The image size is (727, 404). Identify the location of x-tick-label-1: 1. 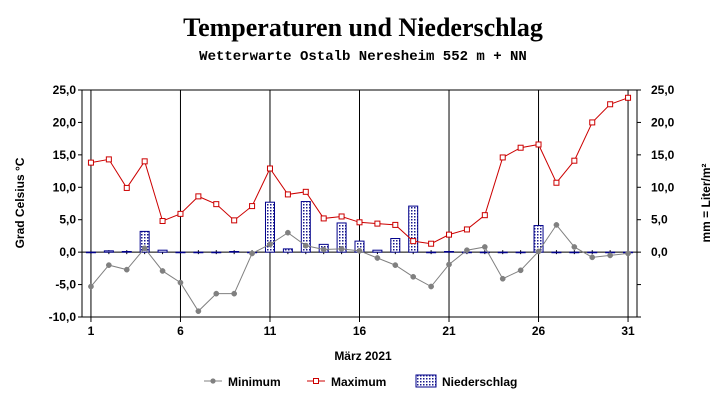
(91, 331).